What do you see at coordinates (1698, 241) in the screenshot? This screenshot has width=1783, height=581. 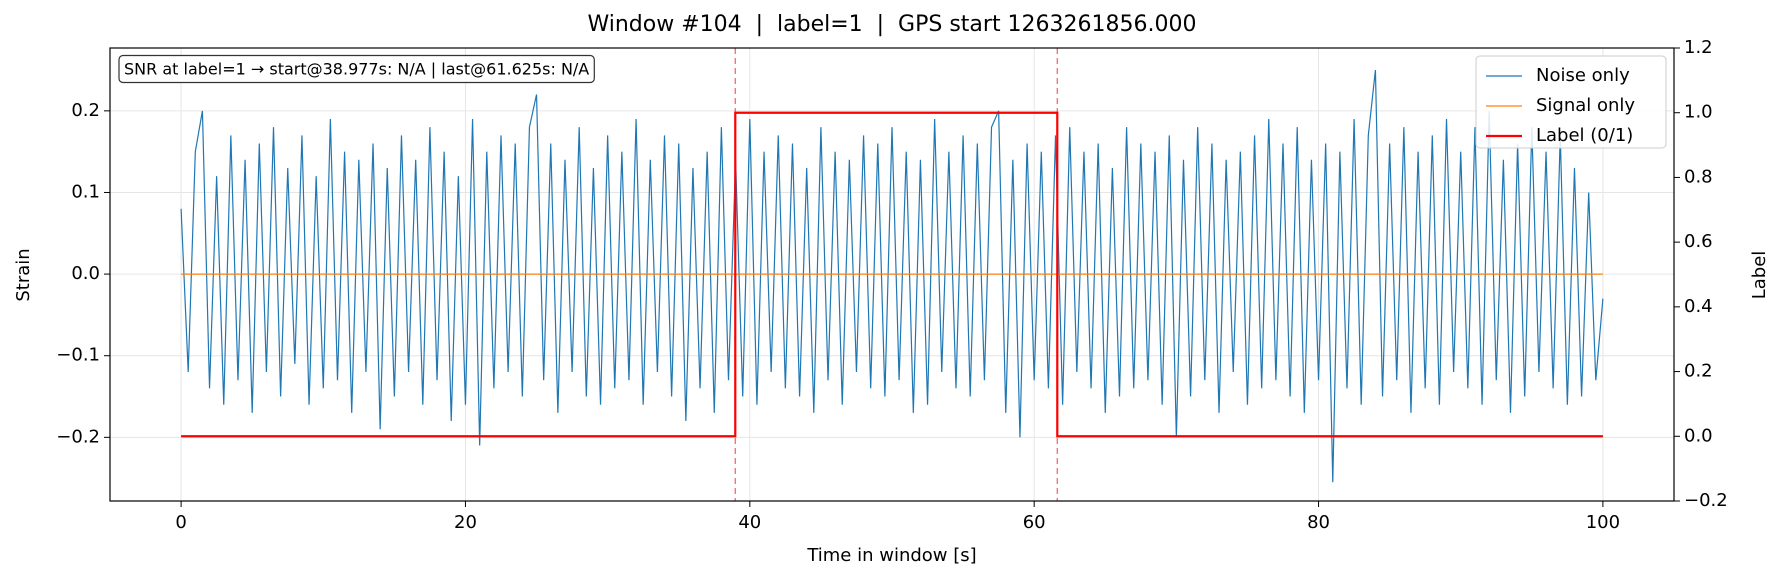 I see `y2-tick-label: 0.6` at bounding box center [1698, 241].